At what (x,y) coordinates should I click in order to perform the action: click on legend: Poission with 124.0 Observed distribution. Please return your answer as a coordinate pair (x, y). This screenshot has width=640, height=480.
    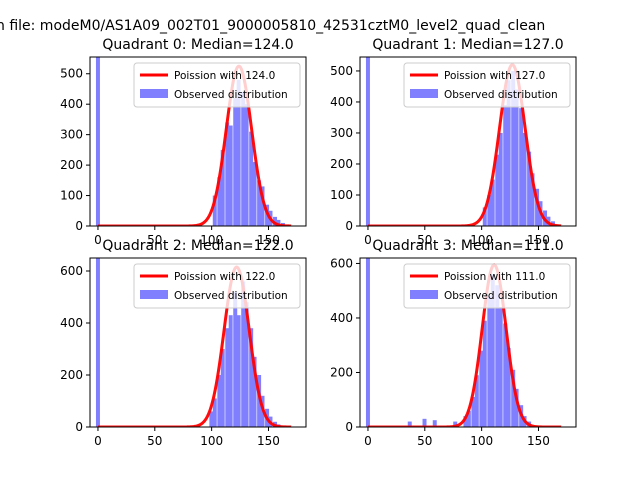
    Looking at the image, I should click on (217, 85).